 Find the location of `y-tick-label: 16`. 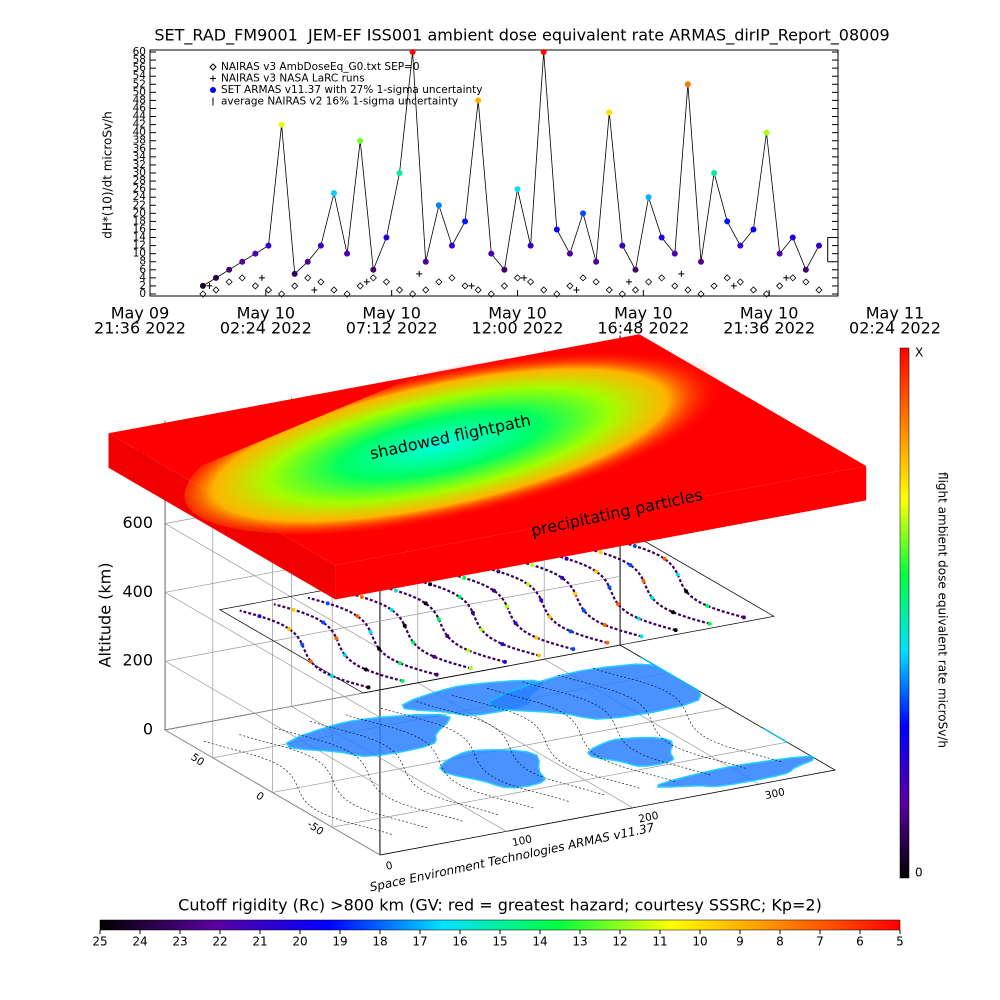

y-tick-label: 16 is located at coordinates (140, 229).